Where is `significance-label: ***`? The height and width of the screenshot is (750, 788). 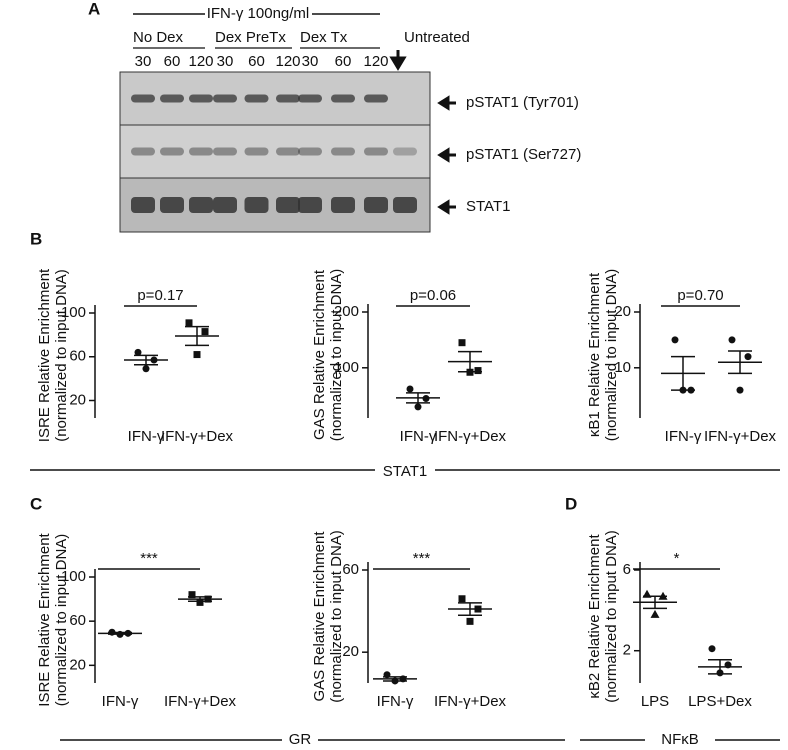
significance-label: *** is located at coordinates (422, 558).